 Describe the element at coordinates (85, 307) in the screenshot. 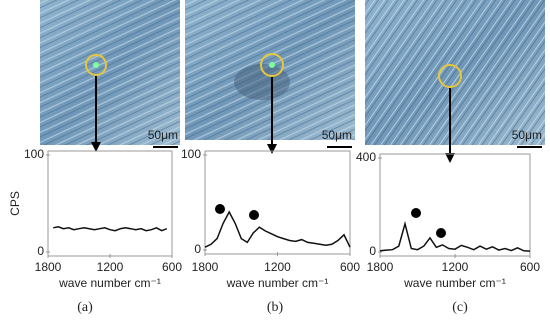

I see `panel-label: (a)` at that location.